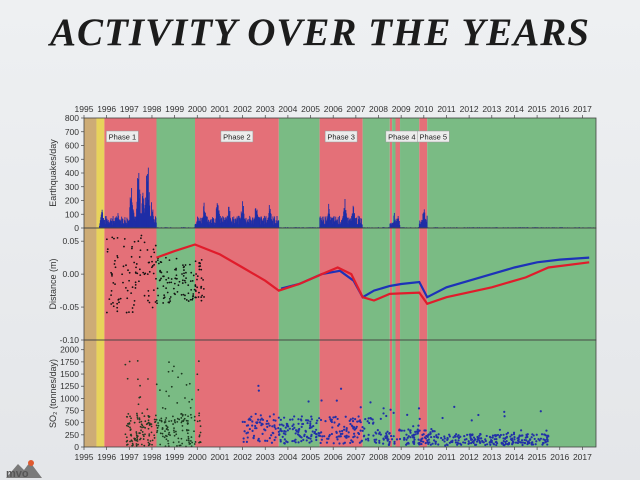 The height and width of the screenshot is (480, 640). Describe the element at coordinates (355, 109) in the screenshot. I see `x-tick-label-top: 2007` at that location.